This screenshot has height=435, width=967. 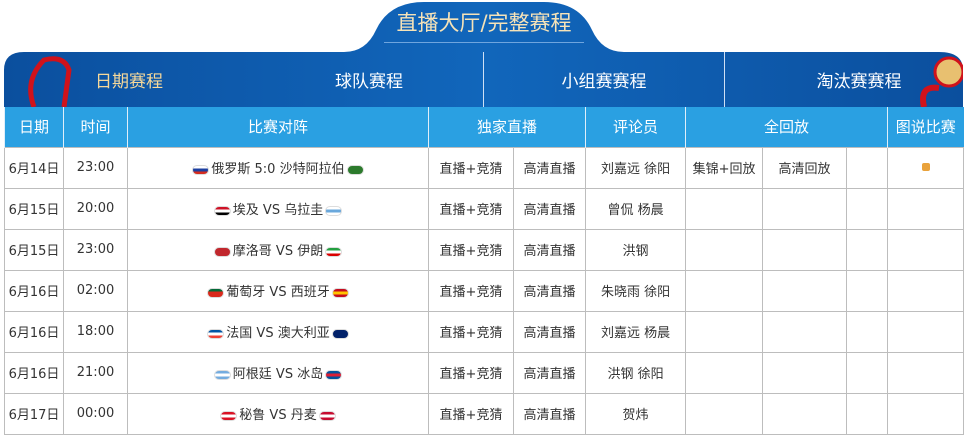 I want to click on match-date: 6月16日, so click(x=34, y=331).